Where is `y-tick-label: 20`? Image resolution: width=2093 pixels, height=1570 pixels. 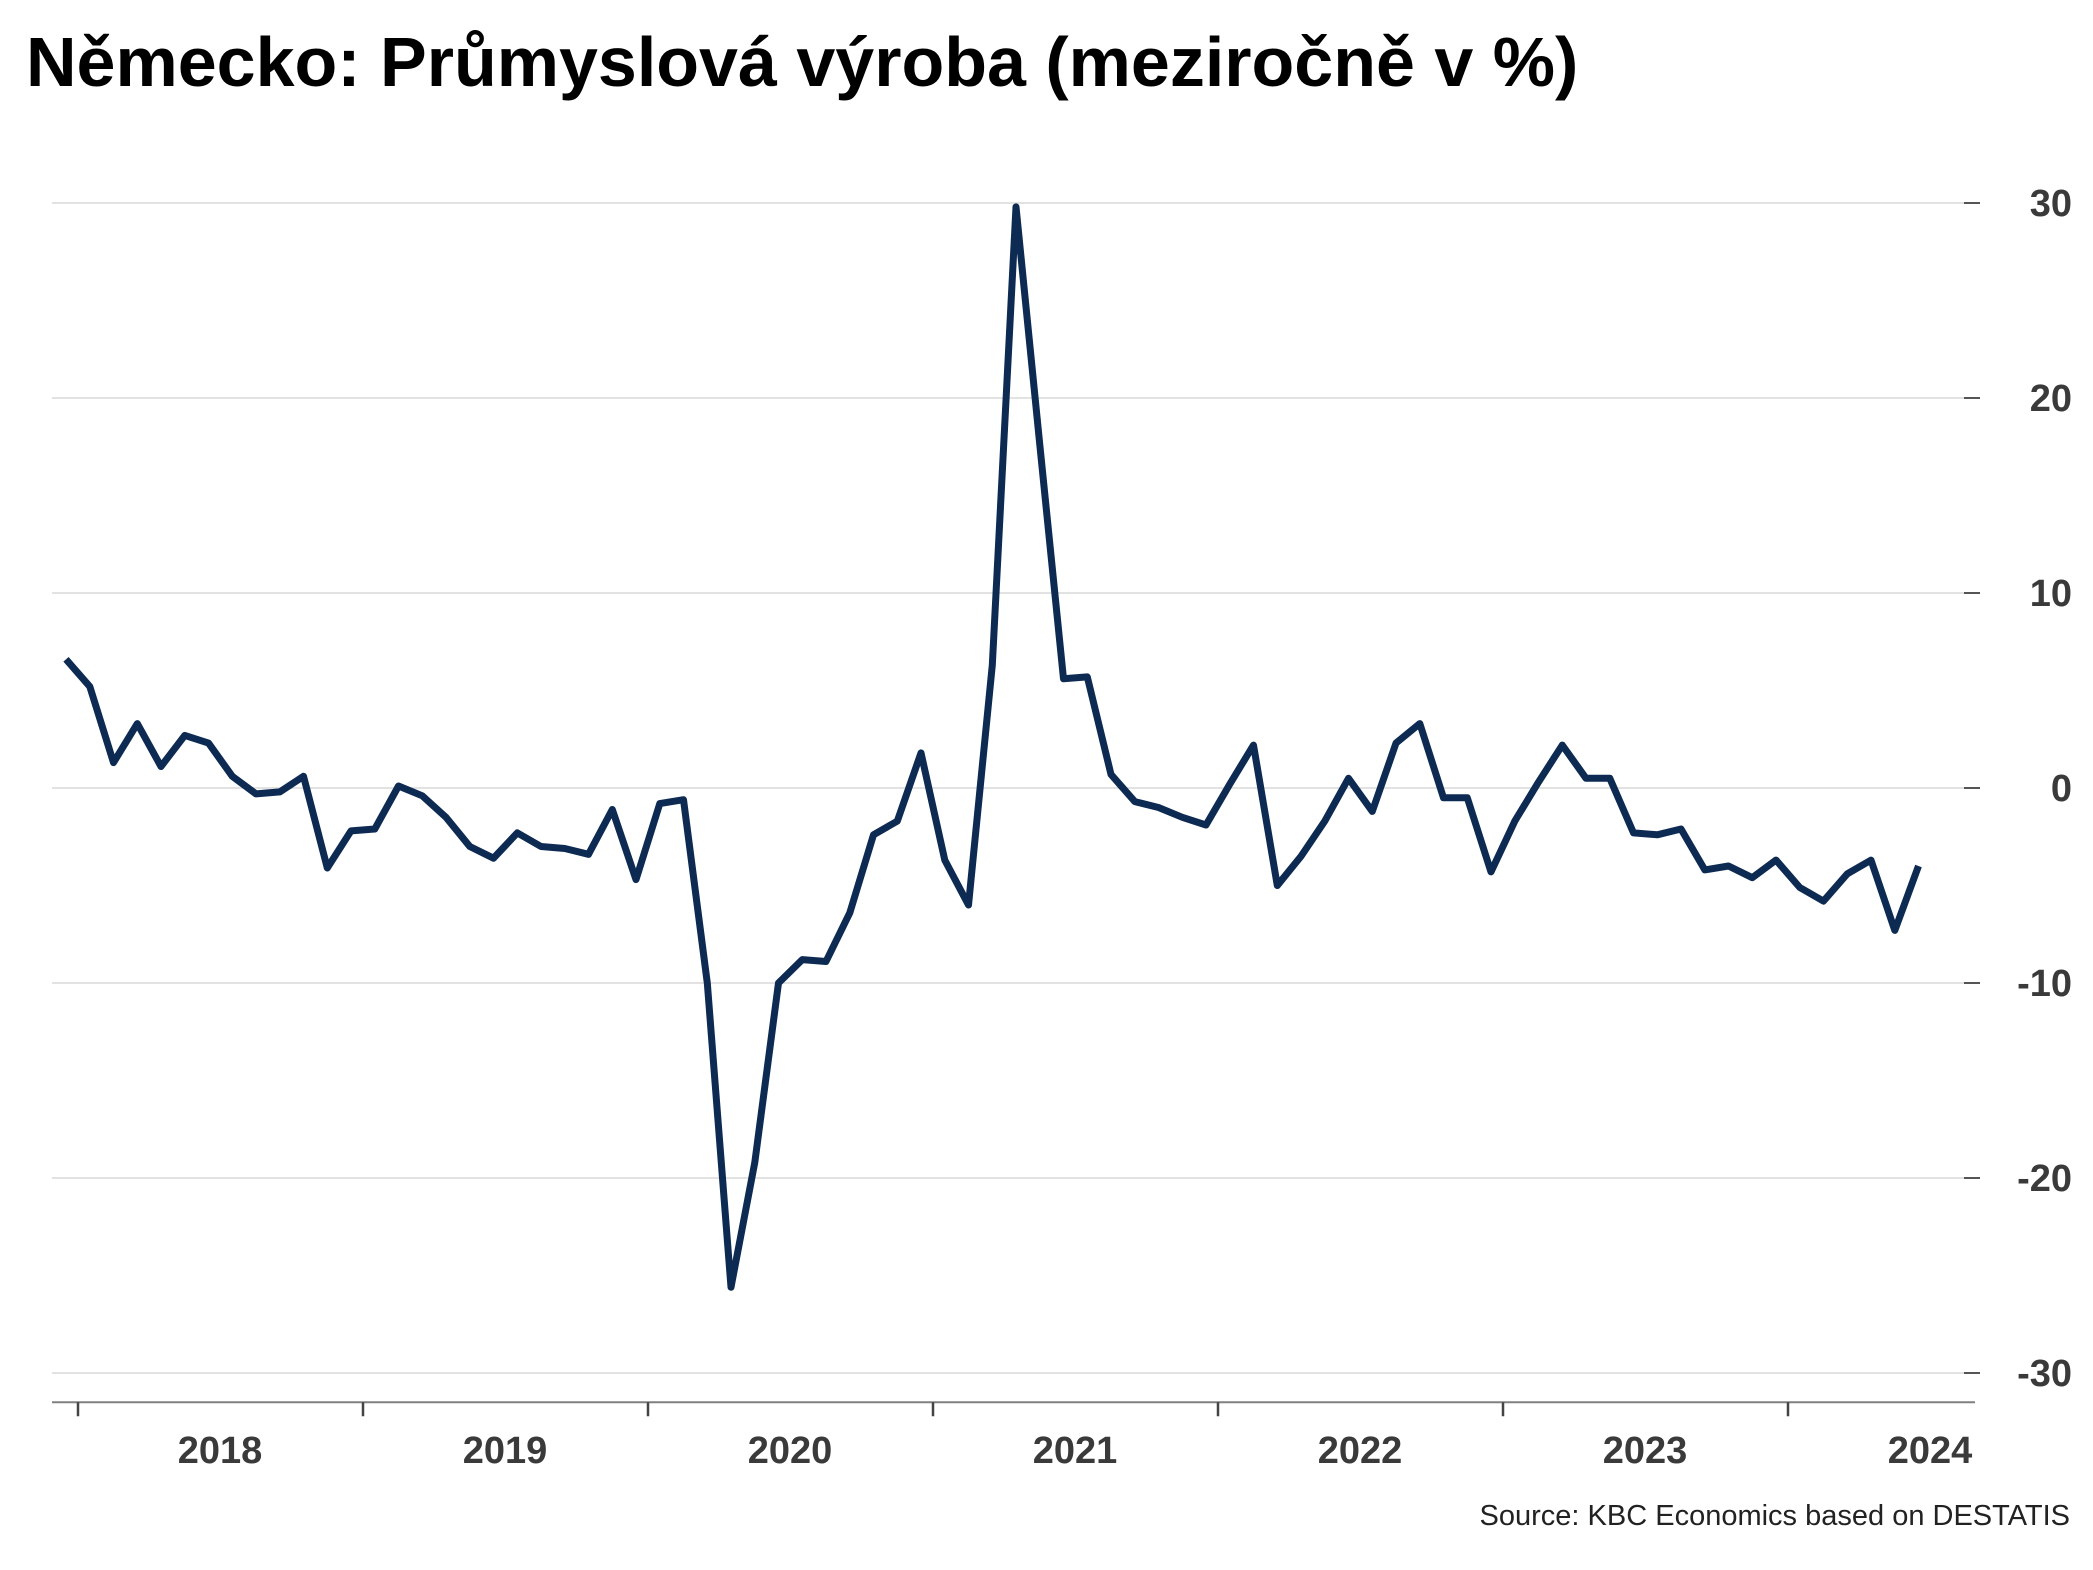 y-tick-label: 20 is located at coordinates (2051, 399).